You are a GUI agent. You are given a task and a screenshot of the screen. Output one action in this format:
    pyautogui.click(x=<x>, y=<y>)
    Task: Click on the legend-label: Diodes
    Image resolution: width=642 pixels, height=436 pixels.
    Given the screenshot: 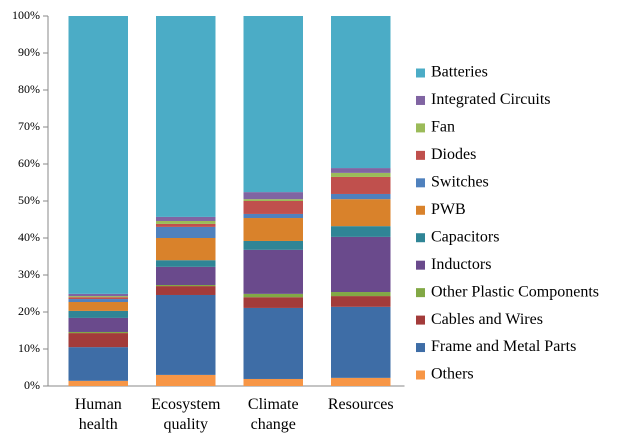 What is the action you would take?
    pyautogui.click(x=453, y=154)
    